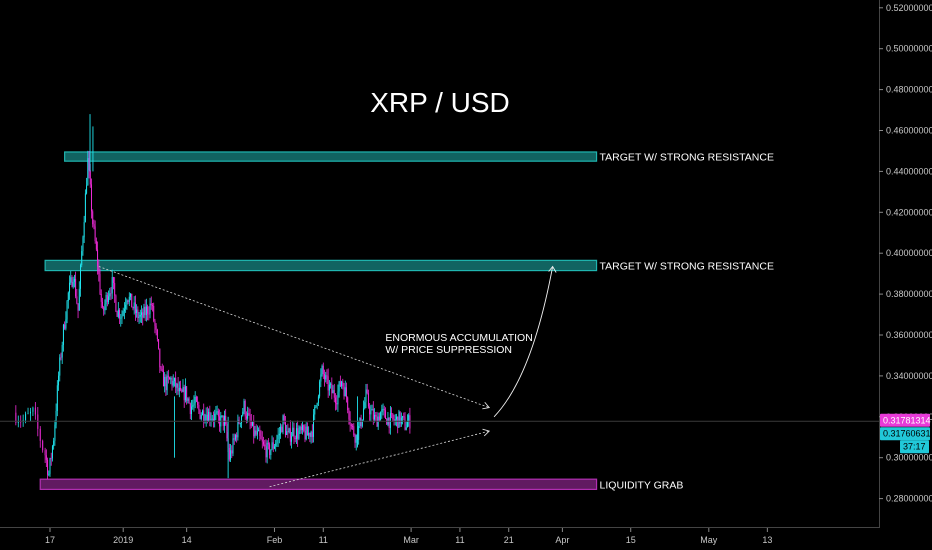 The height and width of the screenshot is (550, 932). Describe the element at coordinates (458, 338) in the screenshot. I see `annotation-text: ENORMOUS ACCUMULATION` at that location.